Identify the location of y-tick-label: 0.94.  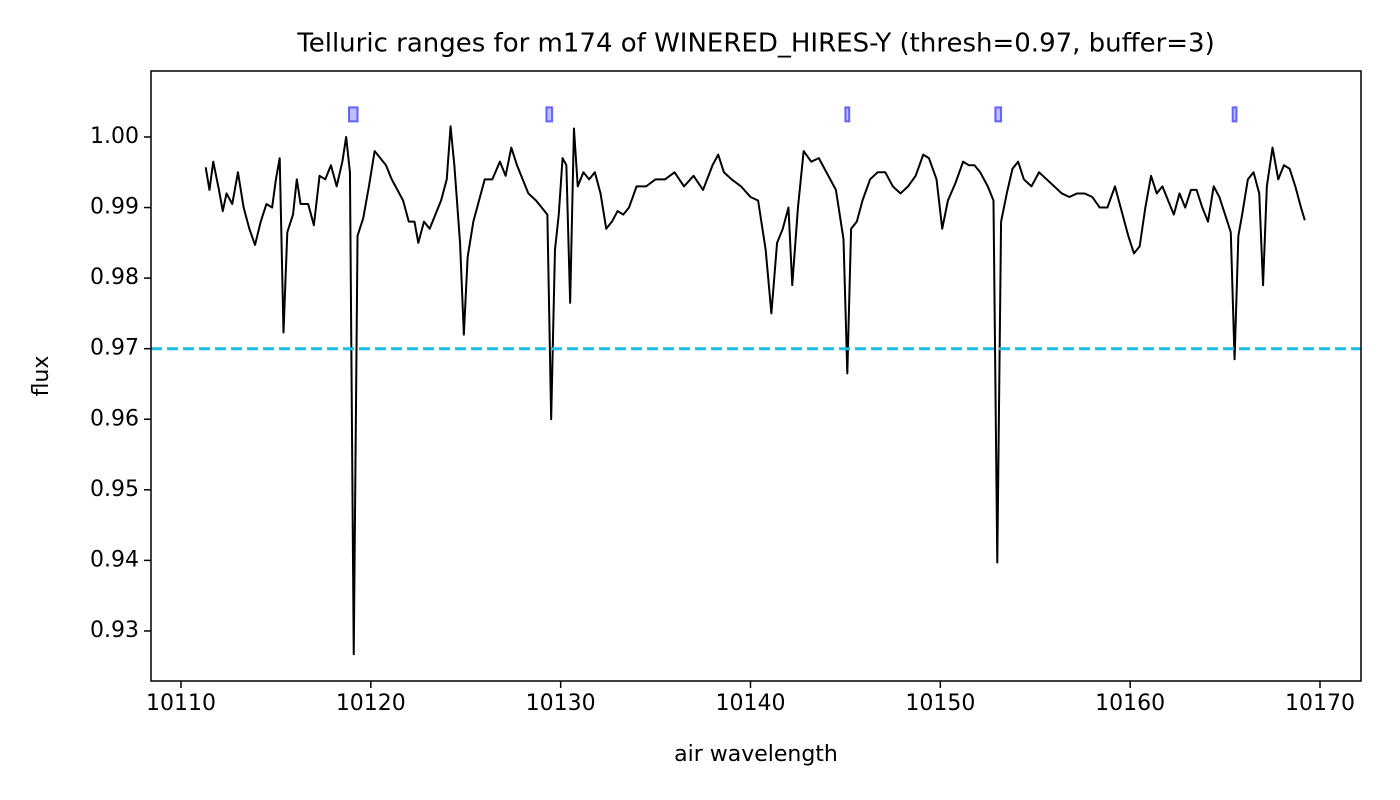
(114, 559).